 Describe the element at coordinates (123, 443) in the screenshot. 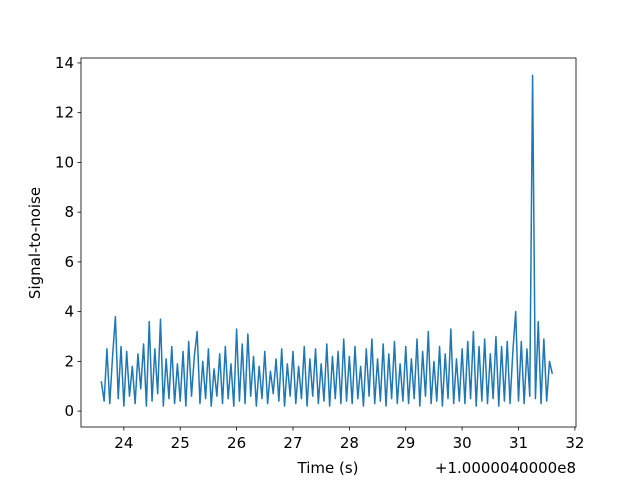

I see `x-tick-label: 24` at that location.